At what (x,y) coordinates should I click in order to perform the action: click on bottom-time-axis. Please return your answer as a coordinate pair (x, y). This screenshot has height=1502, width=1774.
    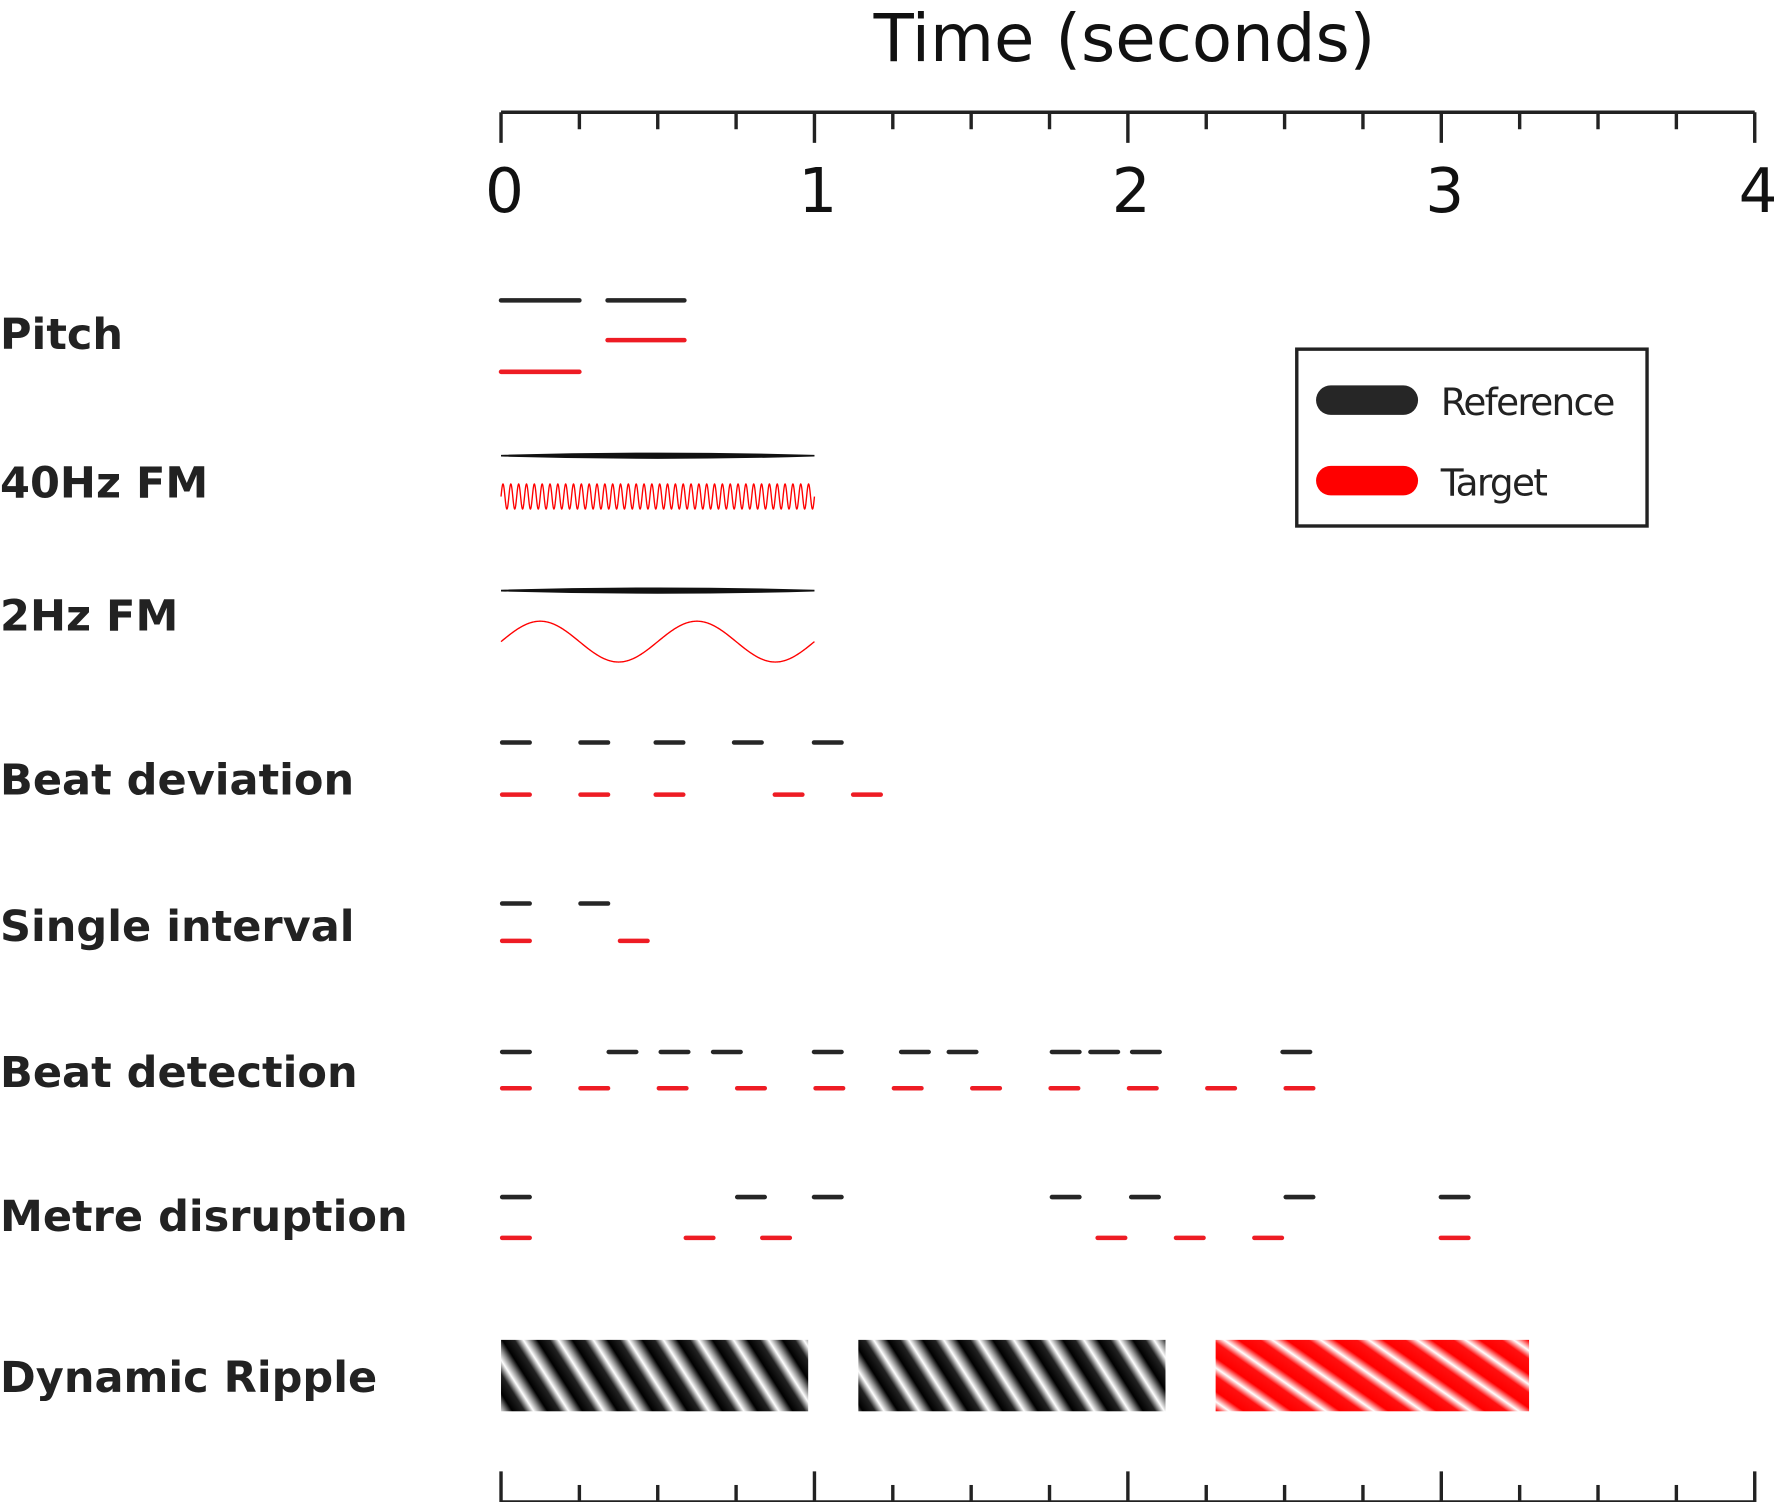
    Looking at the image, I should click on (1128, 1486).